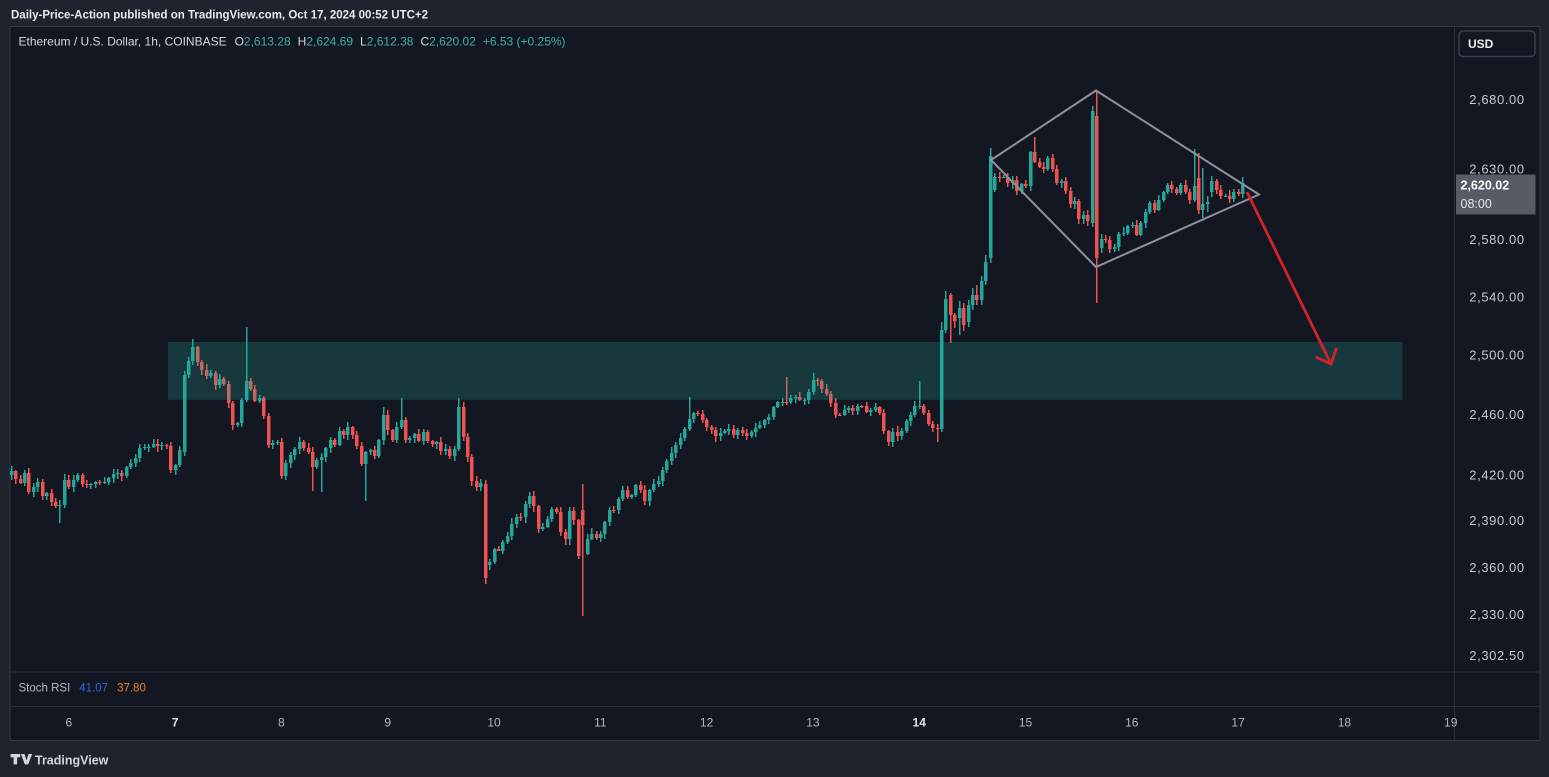 The image size is (1549, 777). What do you see at coordinates (1345, 723) in the screenshot?
I see `svg-text: 18` at bounding box center [1345, 723].